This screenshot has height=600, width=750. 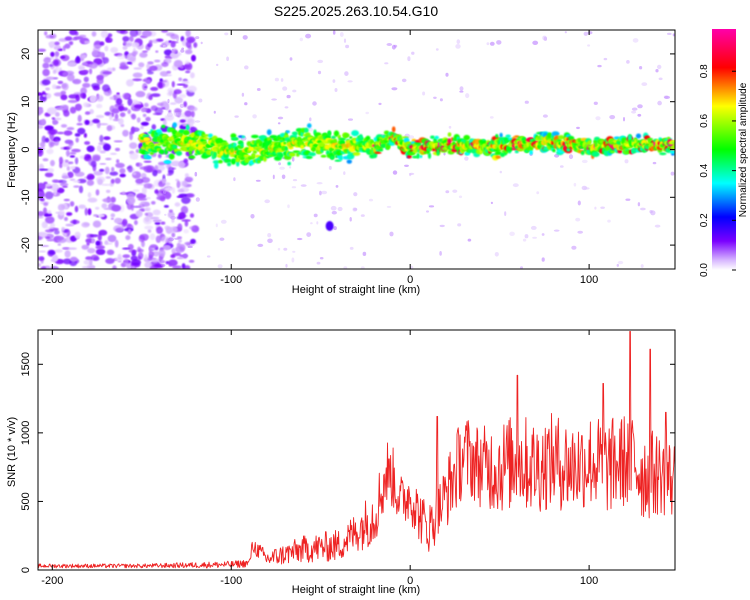 I want to click on isolated-blob, so click(x=329, y=225).